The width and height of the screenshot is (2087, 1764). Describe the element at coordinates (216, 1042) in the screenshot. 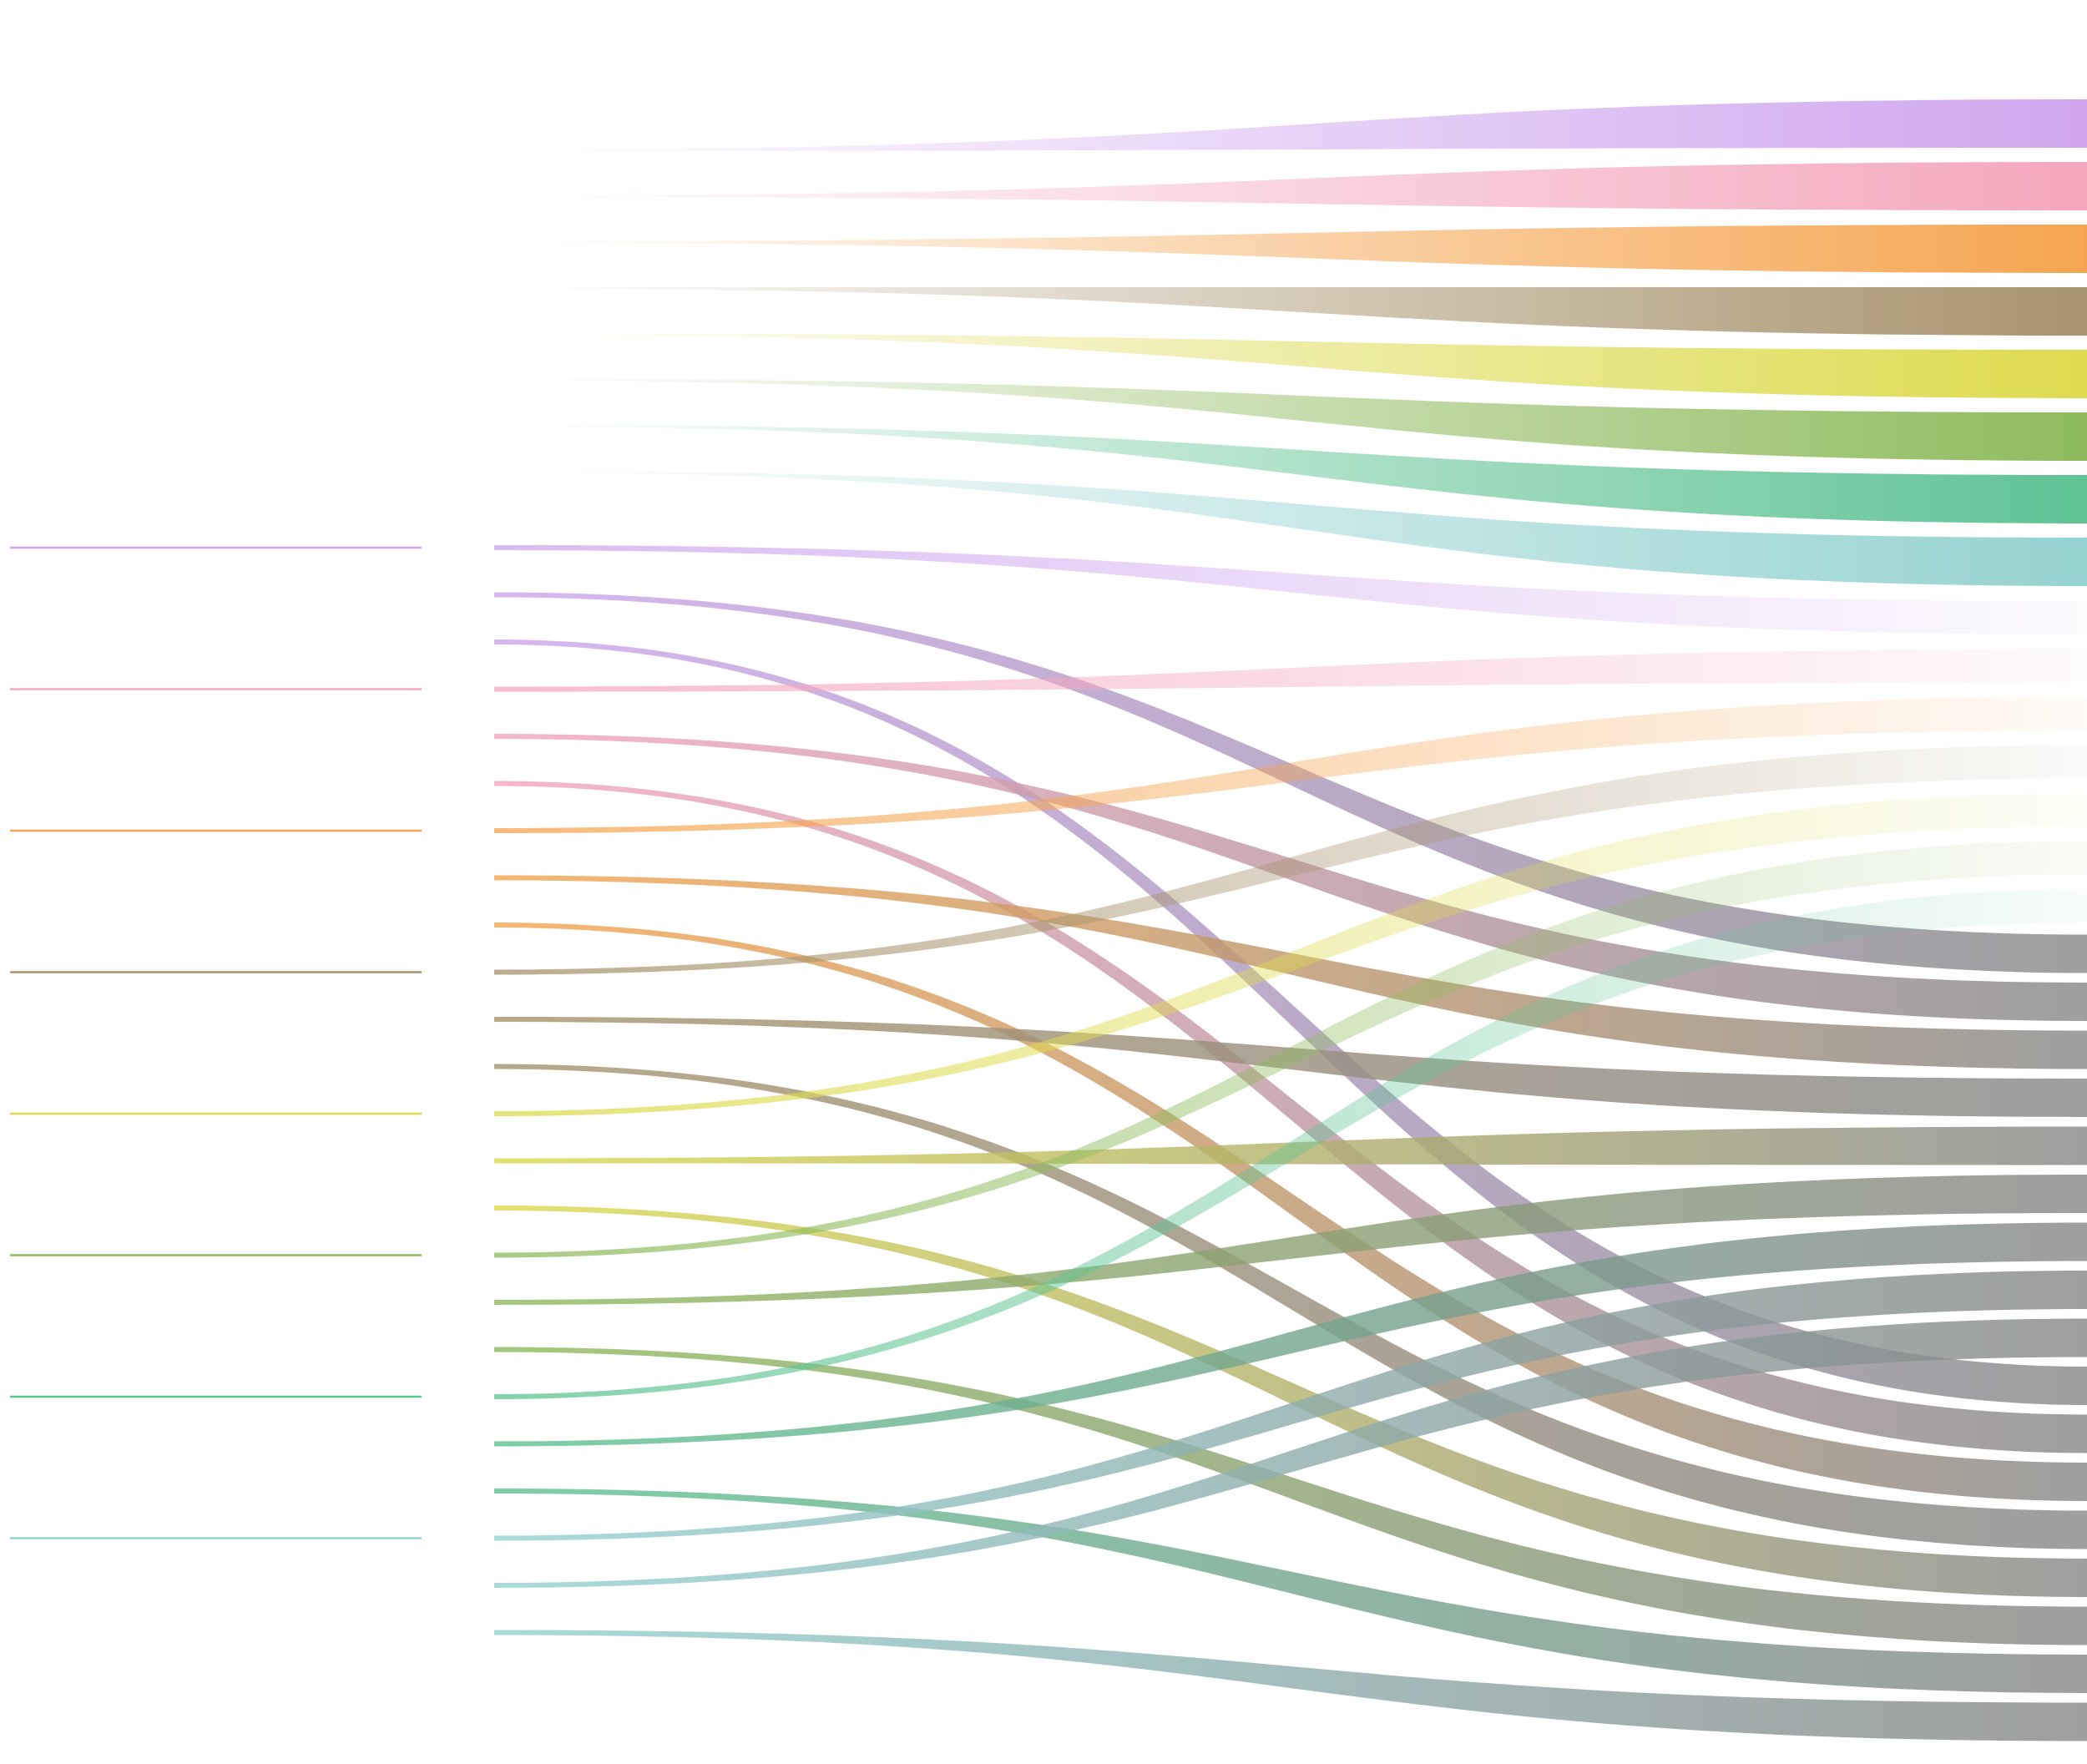

I see `left-legend-lines` at that location.